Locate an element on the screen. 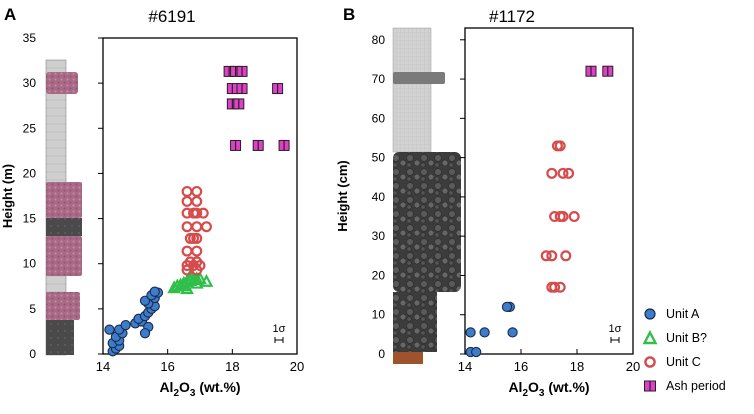  panel-a-xtick-label: 14 is located at coordinates (103, 366).